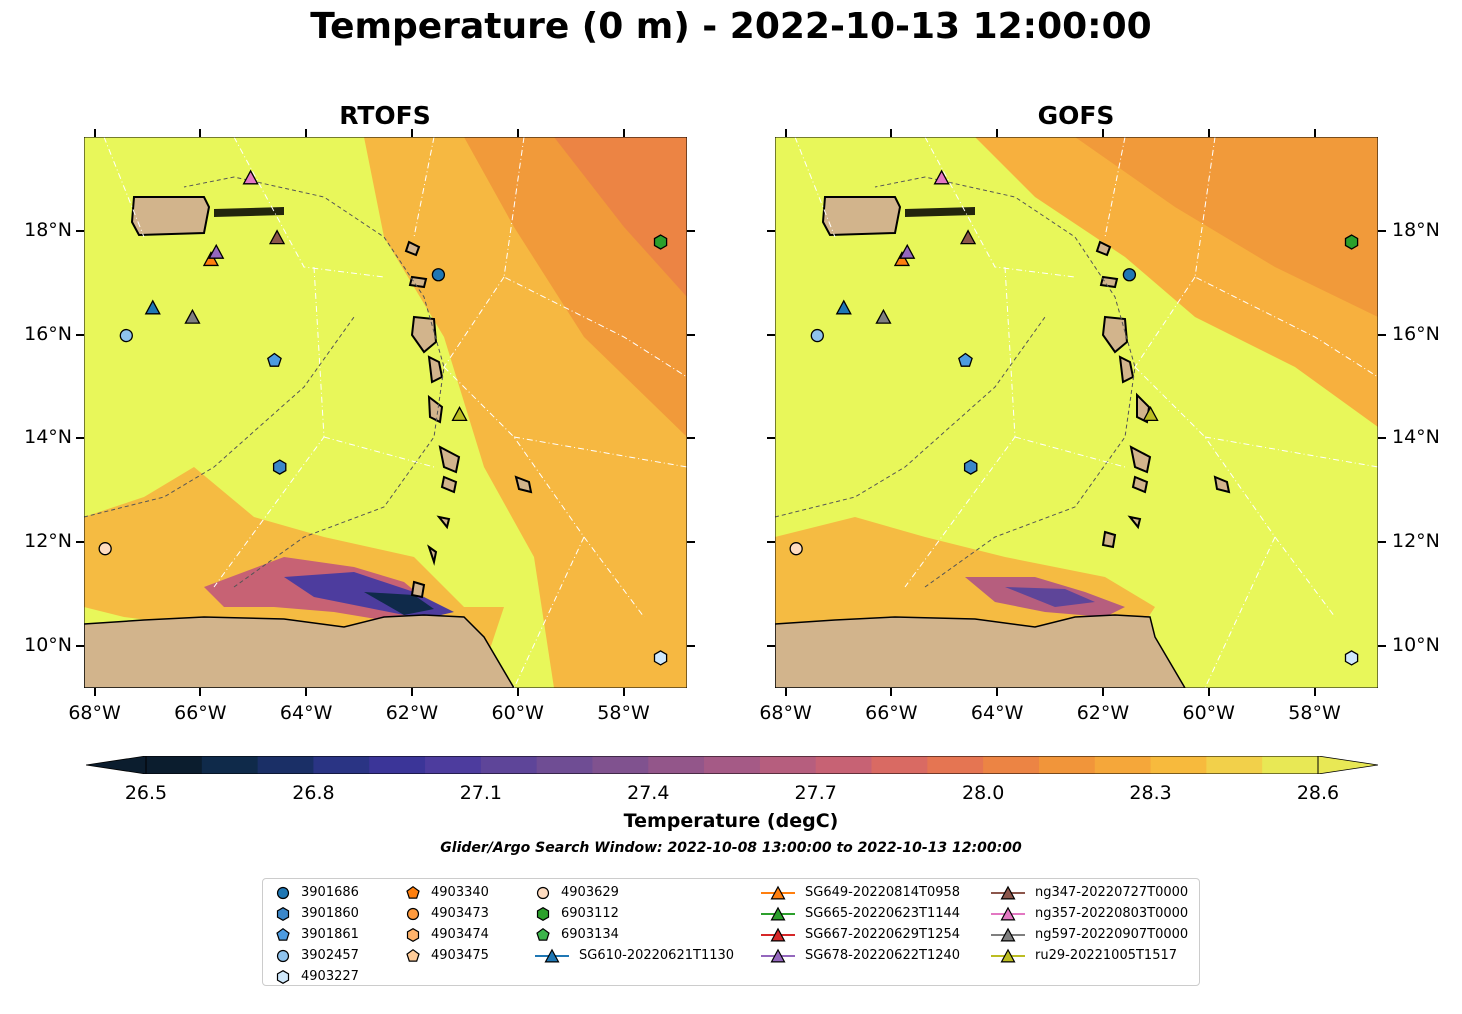  I want to click on colorbar-extend-low, so click(116, 765).